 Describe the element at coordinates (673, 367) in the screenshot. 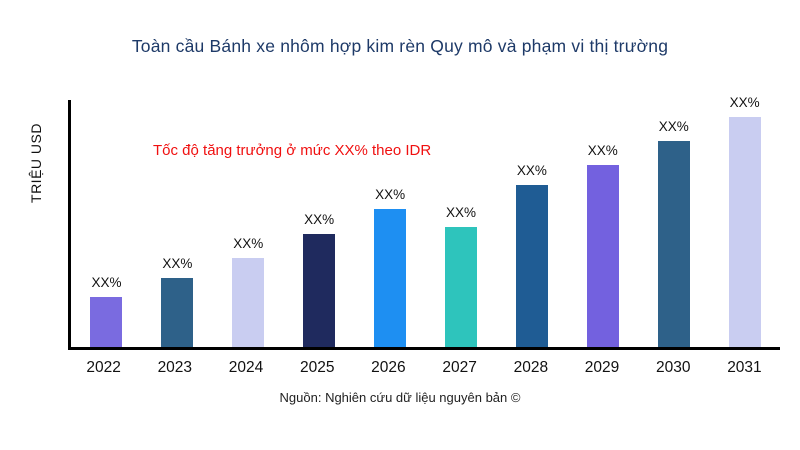

I see `x-tick-label: 2030` at that location.